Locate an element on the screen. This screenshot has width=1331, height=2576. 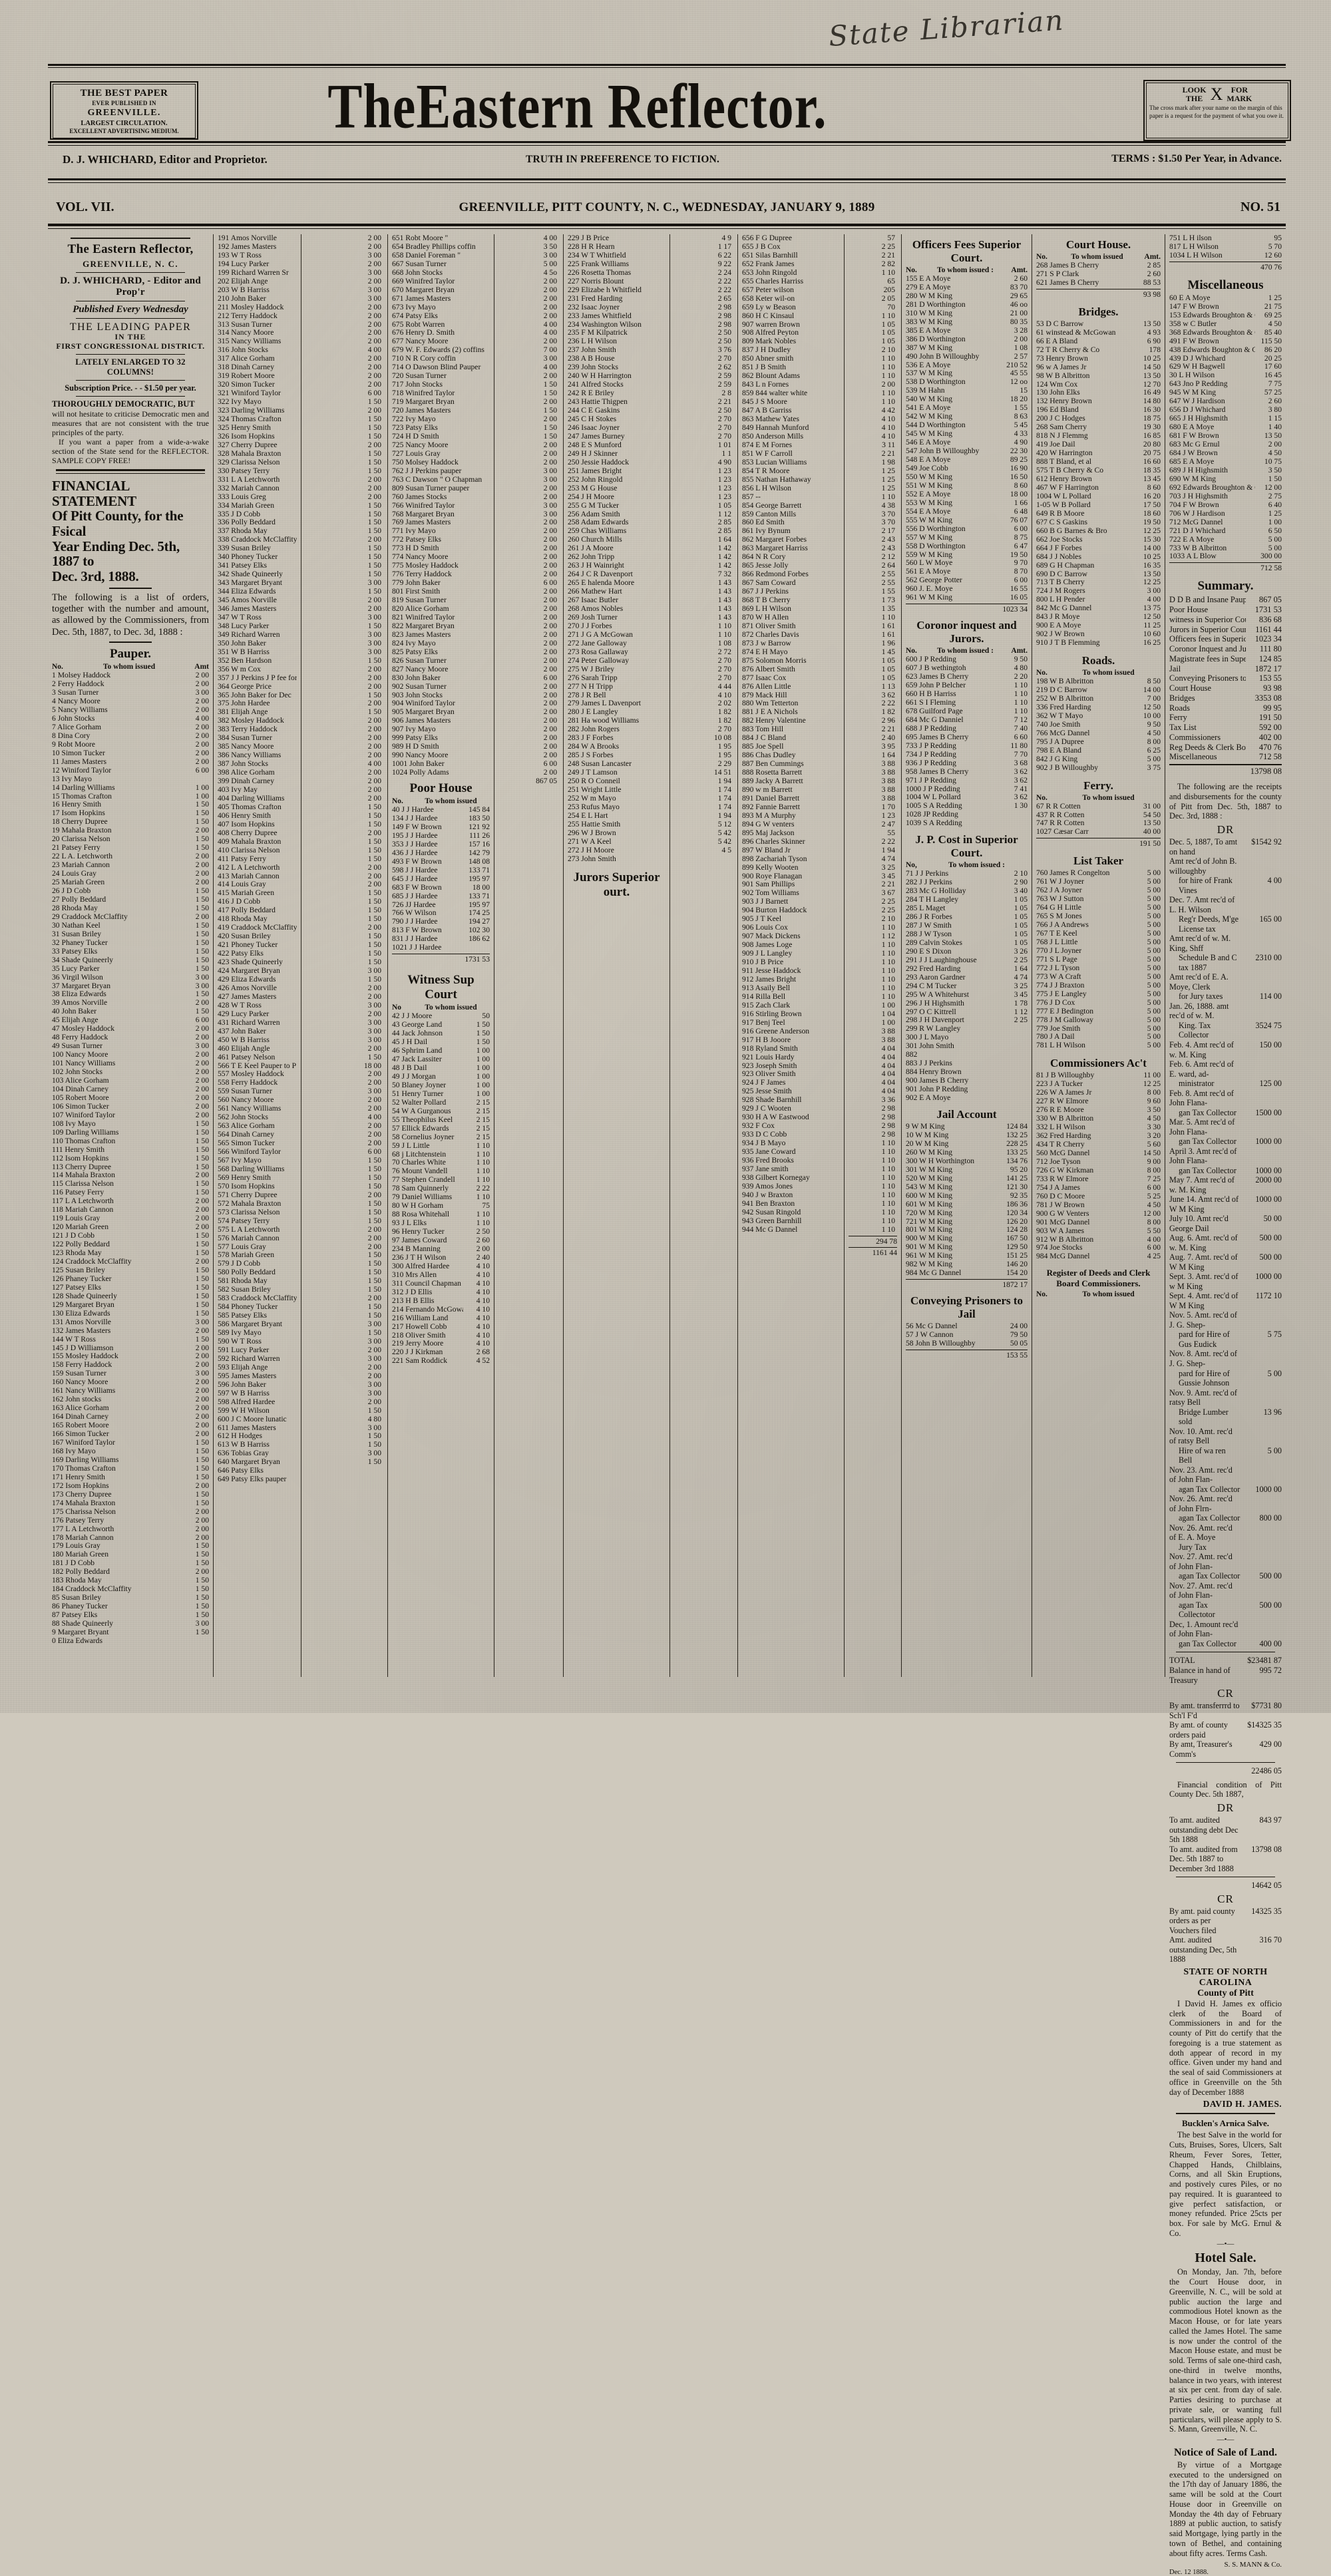
ledger-name: 942 Susan Ringold is located at coordinates (771, 1212).